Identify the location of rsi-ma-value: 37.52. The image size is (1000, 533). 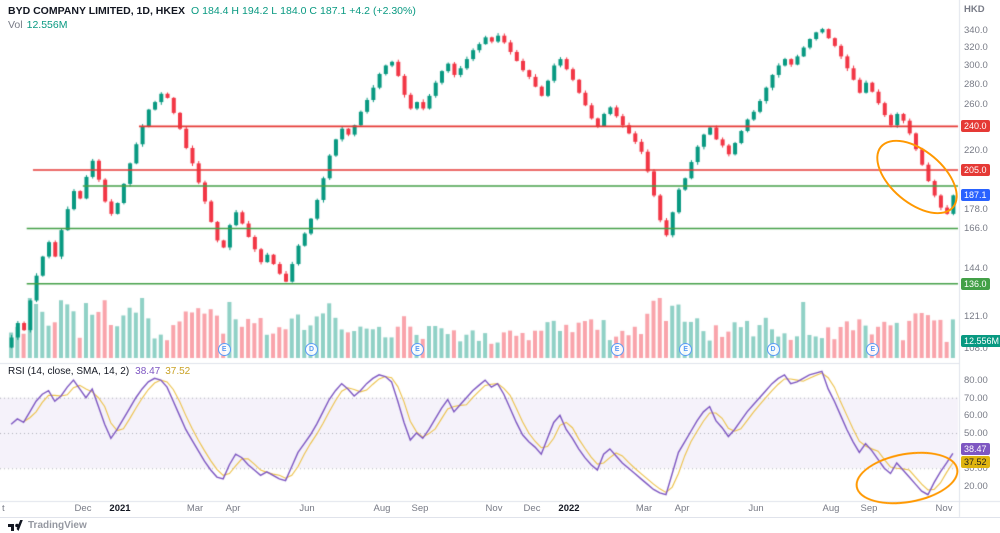
(178, 371).